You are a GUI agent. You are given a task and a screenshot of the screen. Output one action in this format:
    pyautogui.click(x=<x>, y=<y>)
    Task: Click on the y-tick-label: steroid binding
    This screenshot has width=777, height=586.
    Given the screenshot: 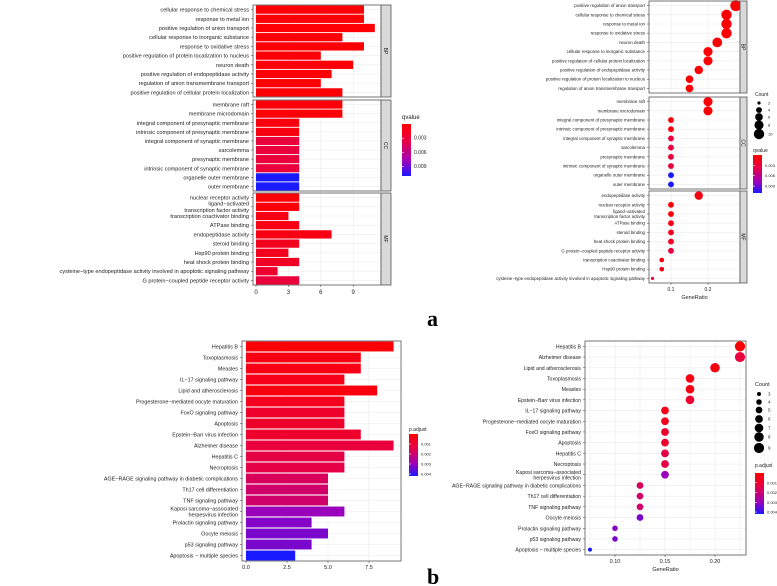 What is the action you would take?
    pyautogui.click(x=630, y=232)
    